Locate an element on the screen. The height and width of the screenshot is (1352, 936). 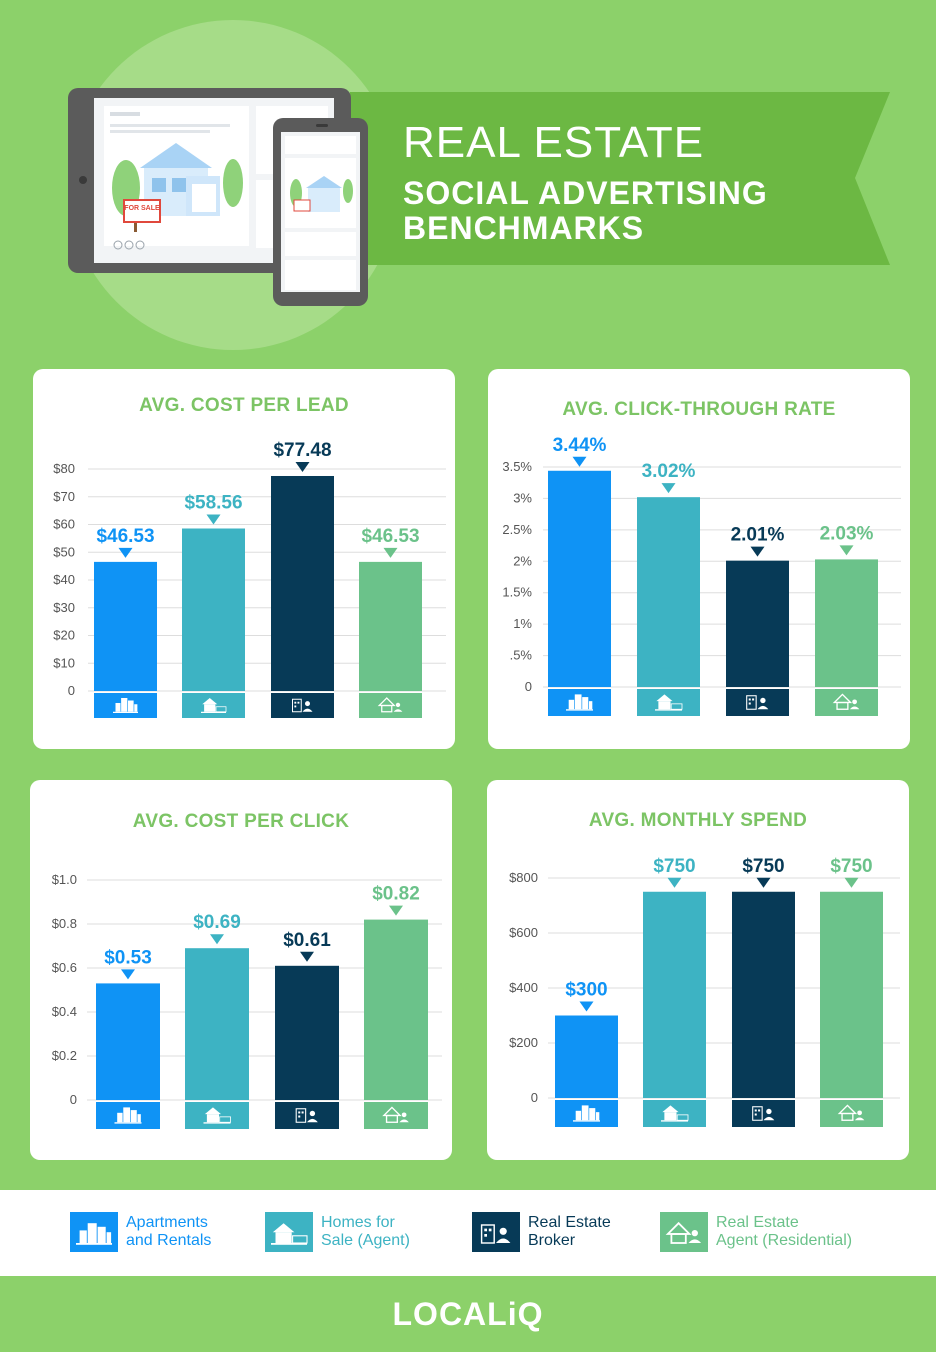
category-icon-strip is located at coordinates (757, 702).